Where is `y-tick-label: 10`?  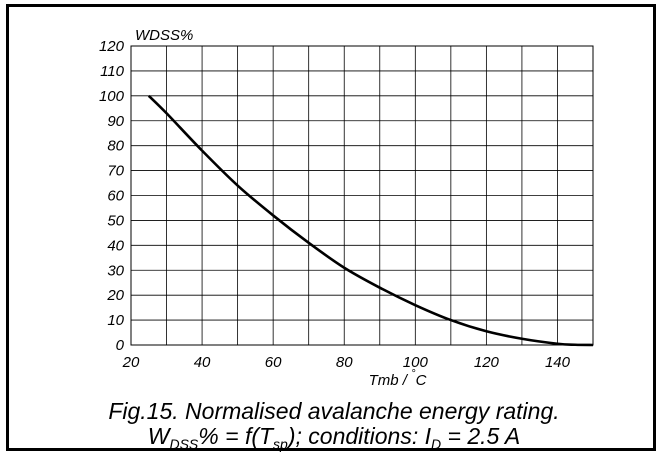
y-tick-label: 10 is located at coordinates (115, 320).